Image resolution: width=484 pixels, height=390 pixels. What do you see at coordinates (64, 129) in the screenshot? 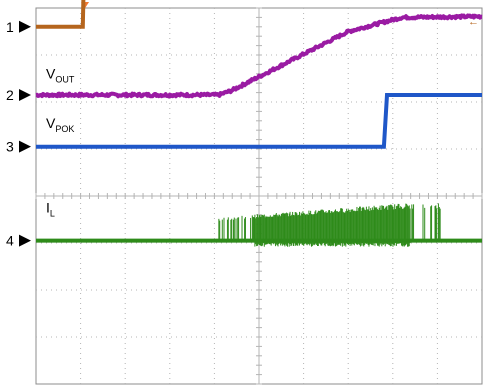
I see `channel-3-label-sub: POK` at bounding box center [64, 129].